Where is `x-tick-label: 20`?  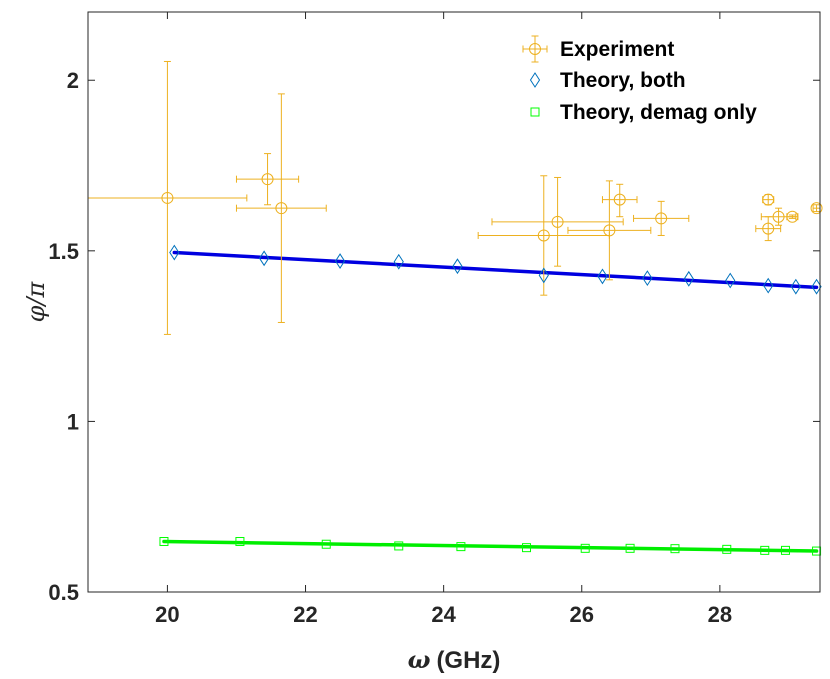
x-tick-label: 20 is located at coordinates (167, 614).